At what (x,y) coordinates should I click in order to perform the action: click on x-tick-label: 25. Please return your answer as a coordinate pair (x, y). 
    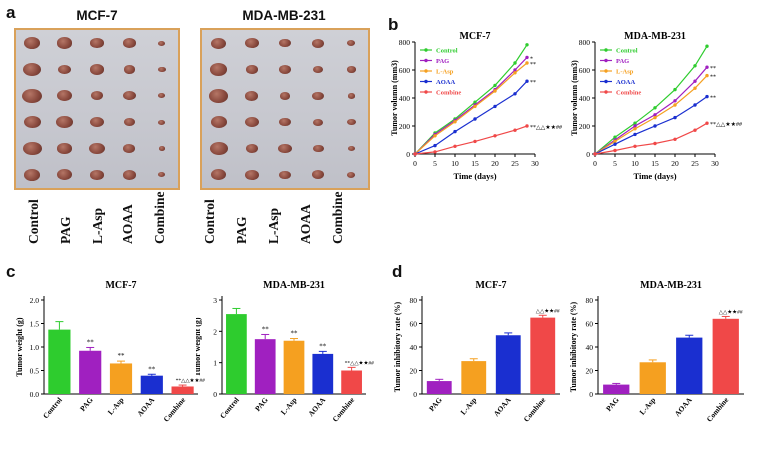
    Looking at the image, I should click on (695, 163).